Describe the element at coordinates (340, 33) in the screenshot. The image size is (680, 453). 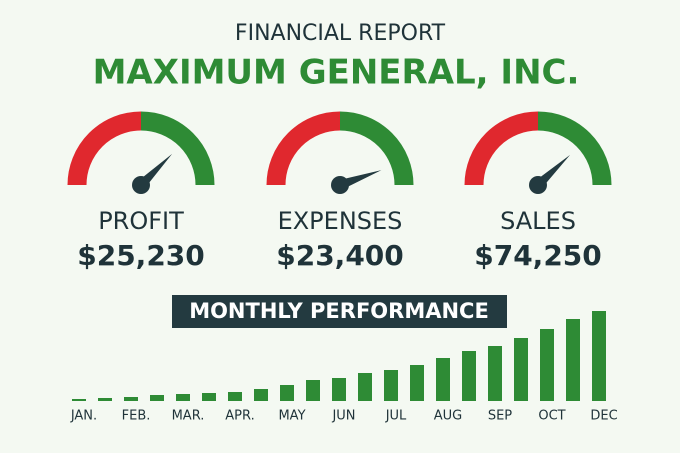
I see `kicker: FINANCIAL REPORT` at that location.